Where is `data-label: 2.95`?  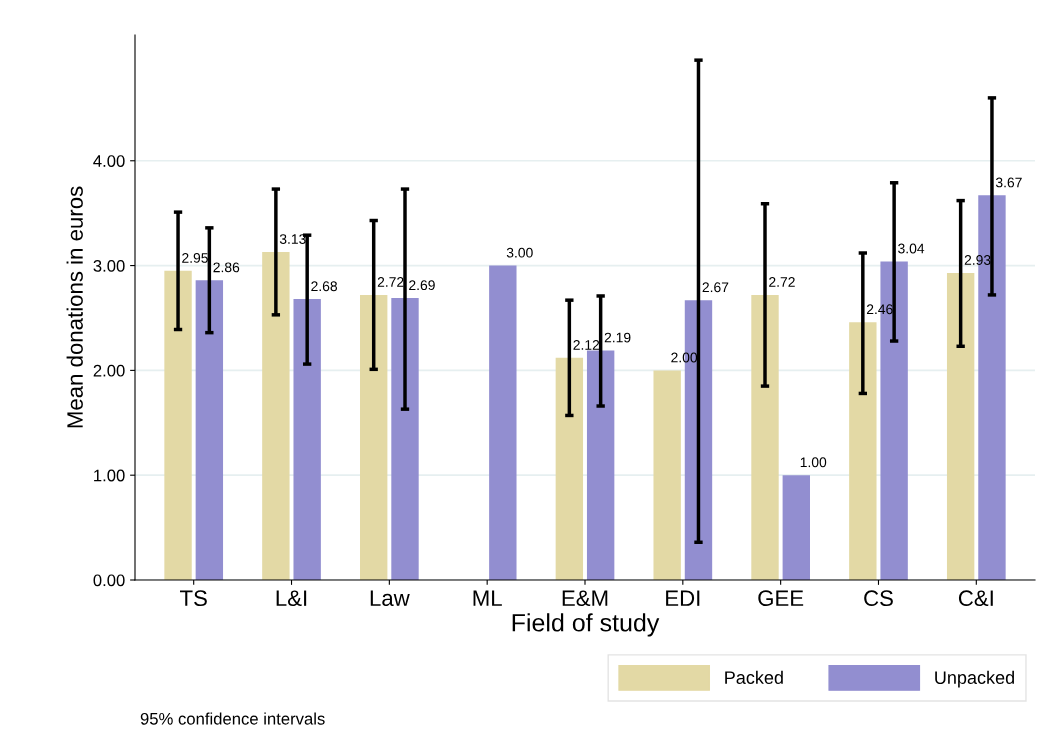 data-label: 2.95 is located at coordinates (195, 258).